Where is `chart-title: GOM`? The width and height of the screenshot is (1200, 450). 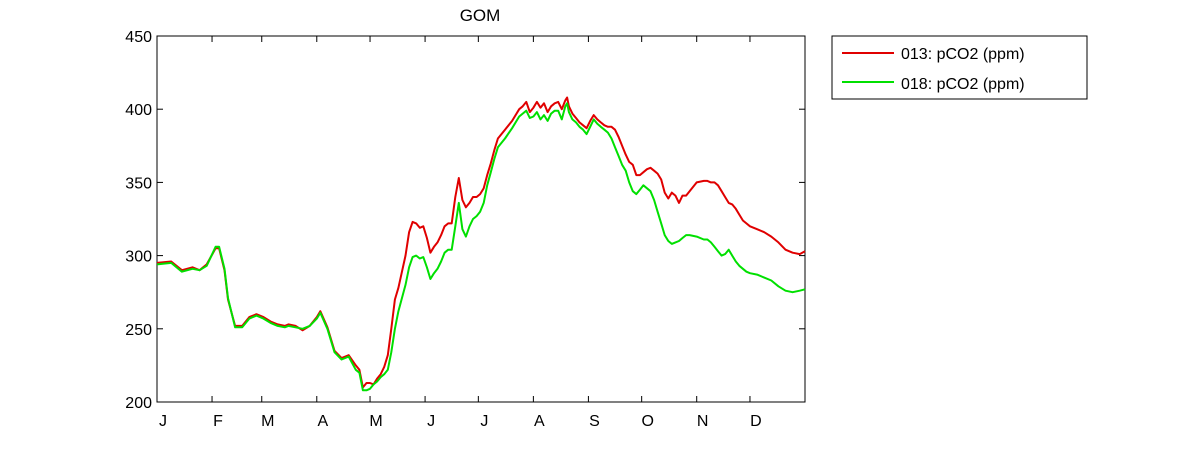 chart-title: GOM is located at coordinates (480, 15).